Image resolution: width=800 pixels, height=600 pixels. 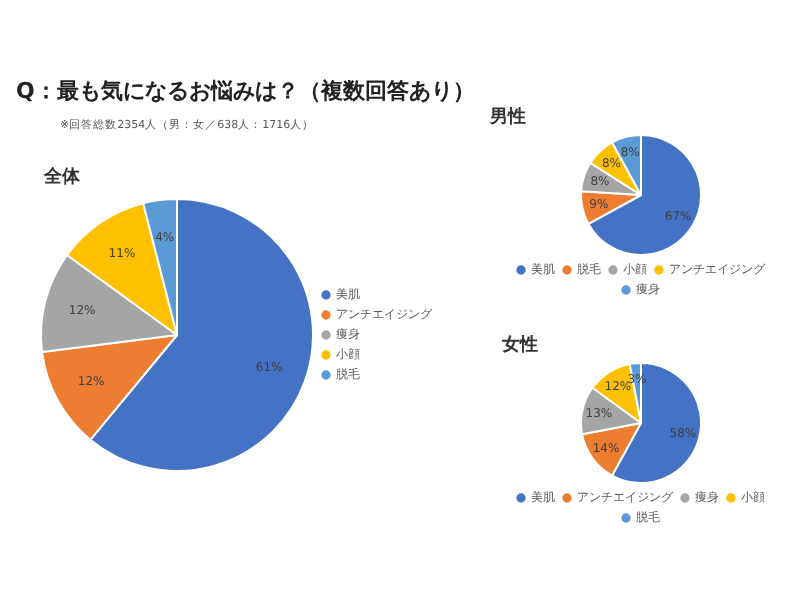 What do you see at coordinates (63, 177) in the screenshot?
I see `chart-title: 全体` at bounding box center [63, 177].